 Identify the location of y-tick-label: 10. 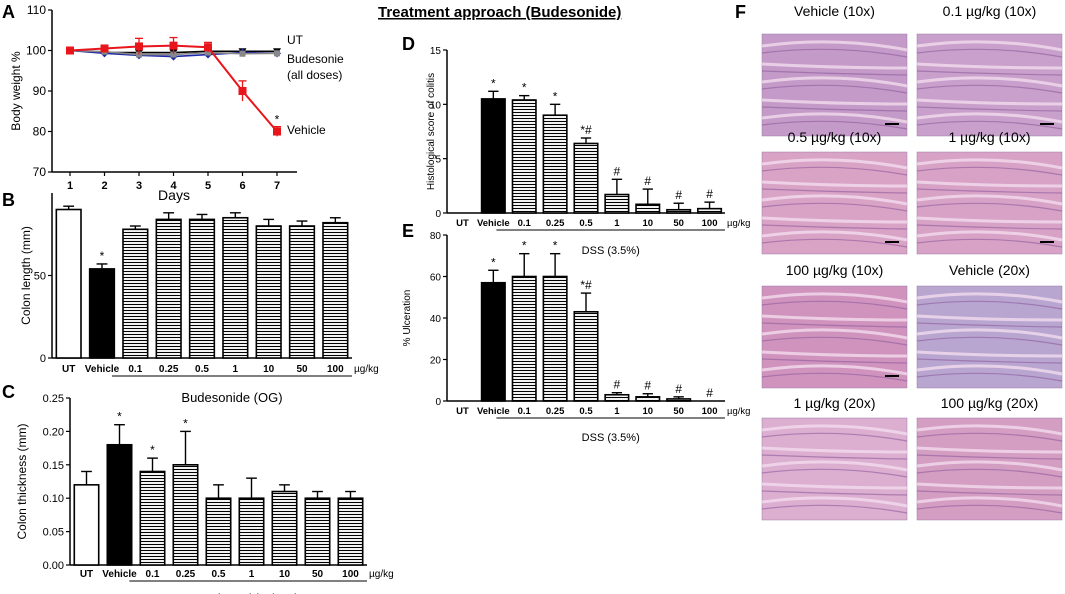
(436, 105).